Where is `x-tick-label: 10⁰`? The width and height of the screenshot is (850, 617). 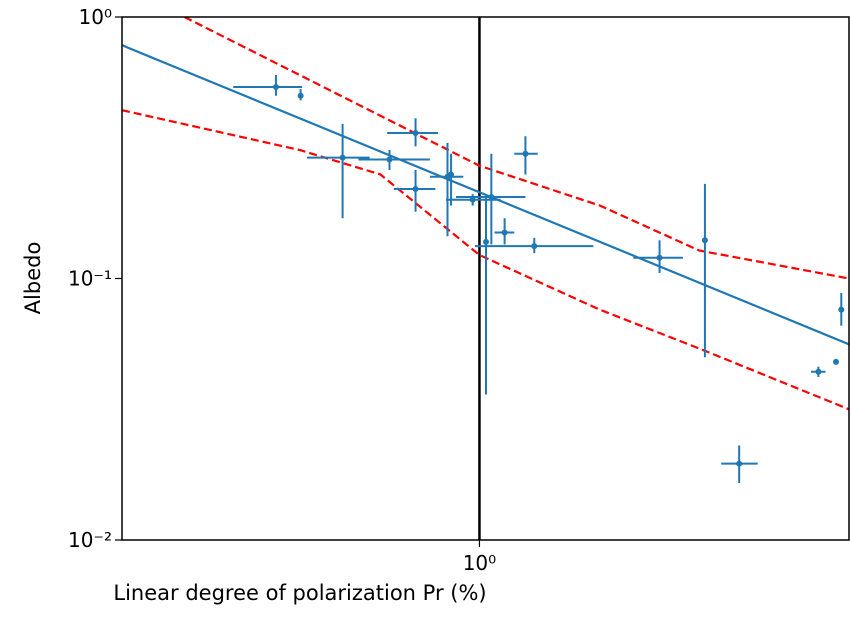 x-tick-label: 10⁰ is located at coordinates (479, 563).